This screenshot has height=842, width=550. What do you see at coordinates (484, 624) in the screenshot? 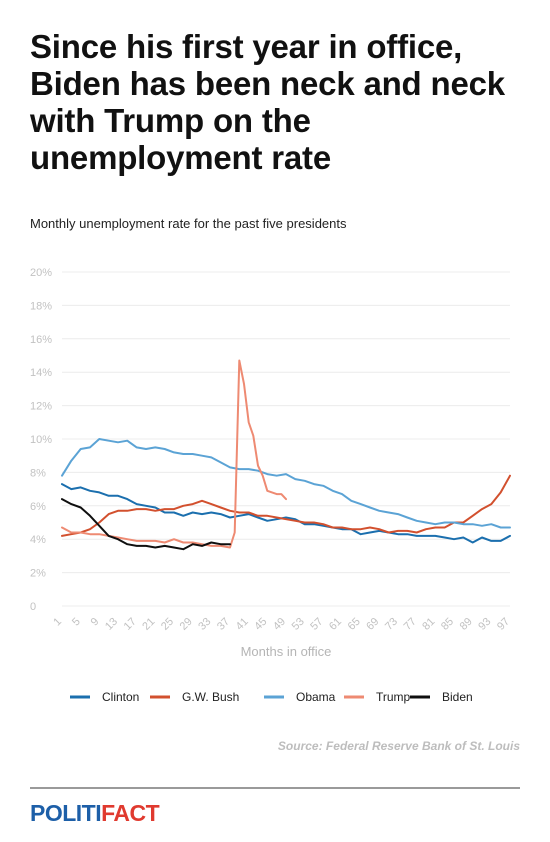
I see `x-tick-label: 93` at bounding box center [484, 624].